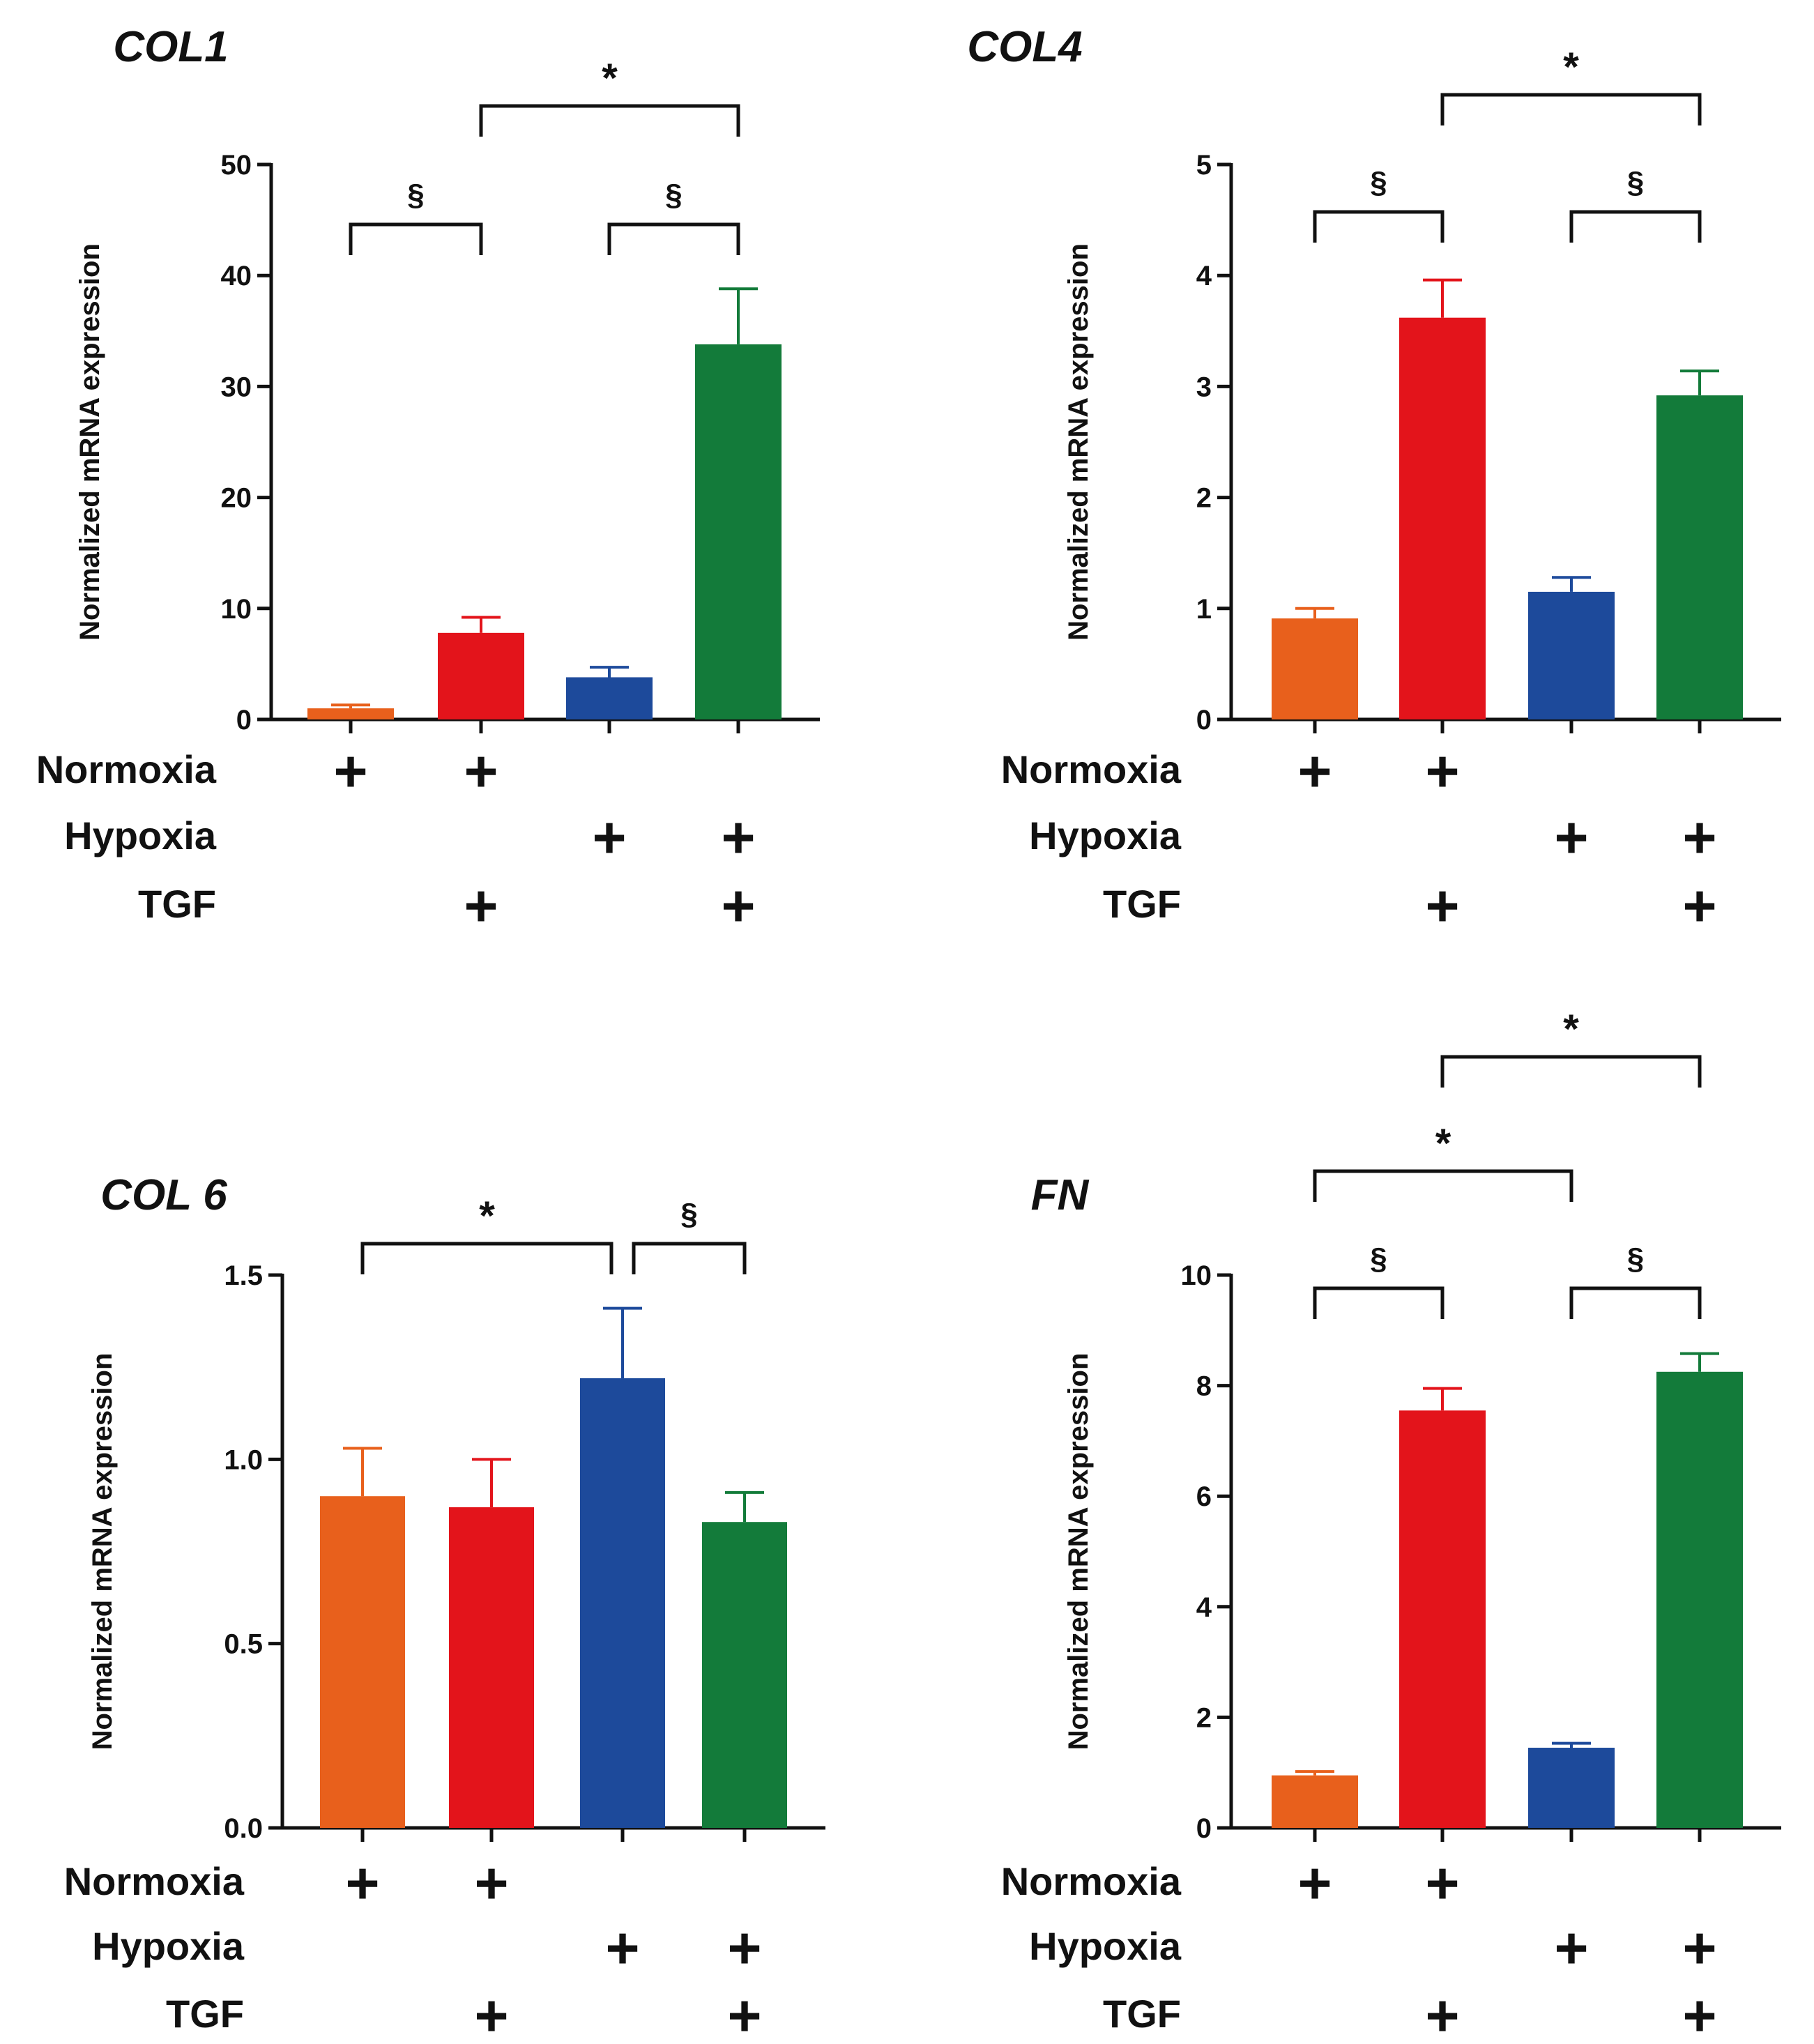  I want to click on y-tick-label: 0.5, so click(243, 1644).